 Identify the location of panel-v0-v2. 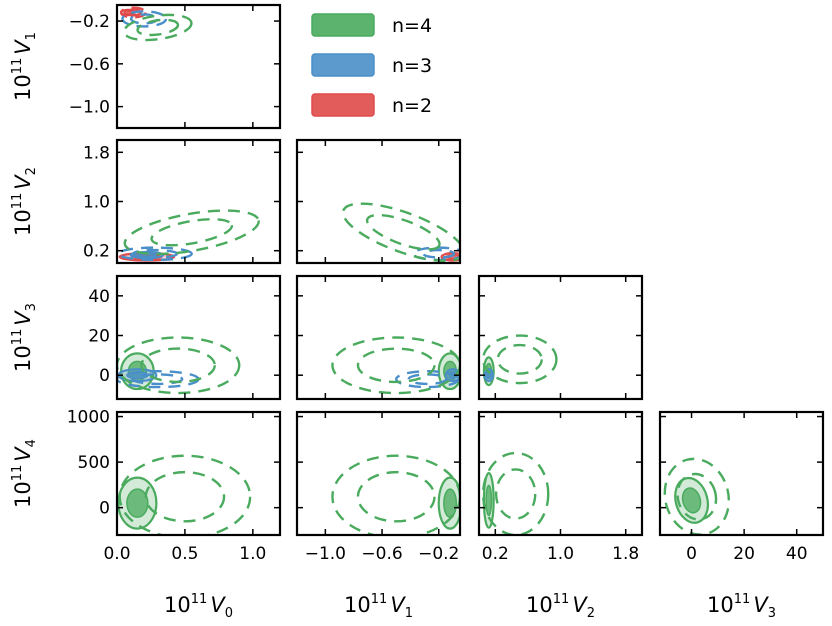
(188, 235).